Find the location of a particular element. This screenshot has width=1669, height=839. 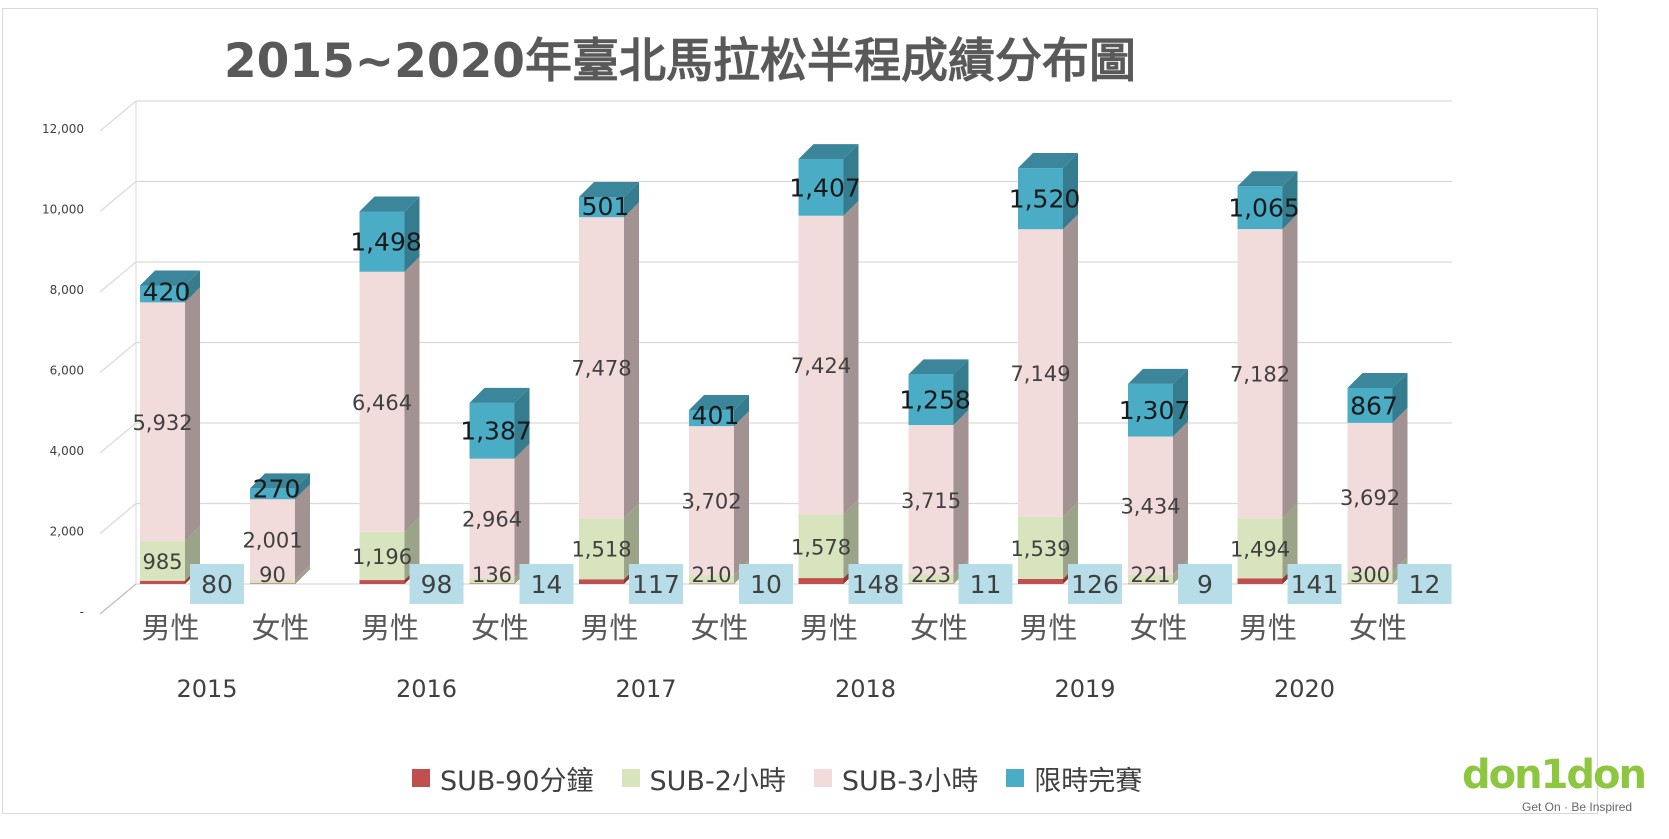

sub90-label: 141 is located at coordinates (1315, 584).